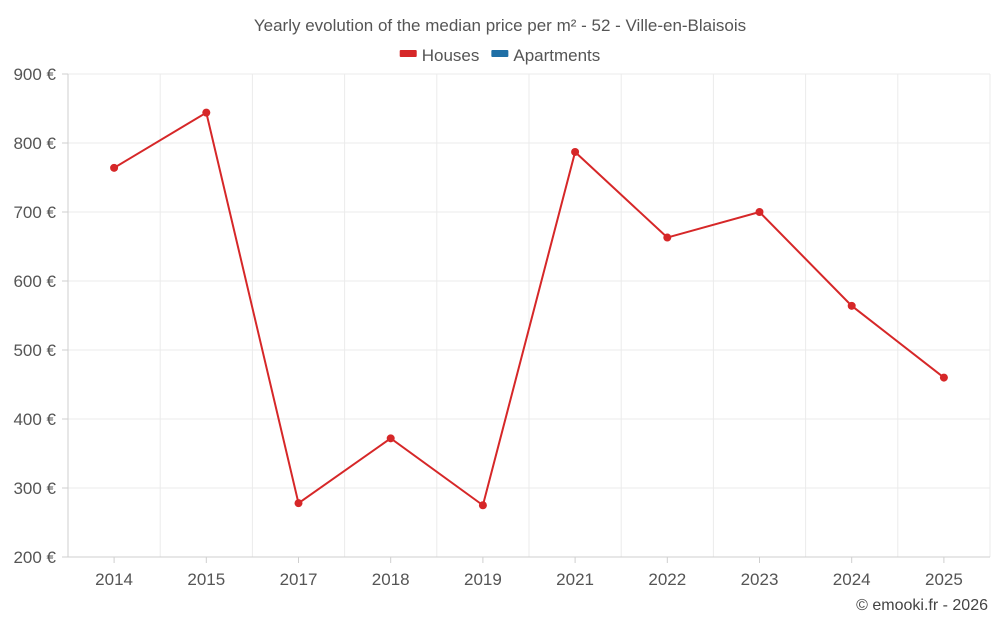  I want to click on y-tick-label: 300 €, so click(34, 488).